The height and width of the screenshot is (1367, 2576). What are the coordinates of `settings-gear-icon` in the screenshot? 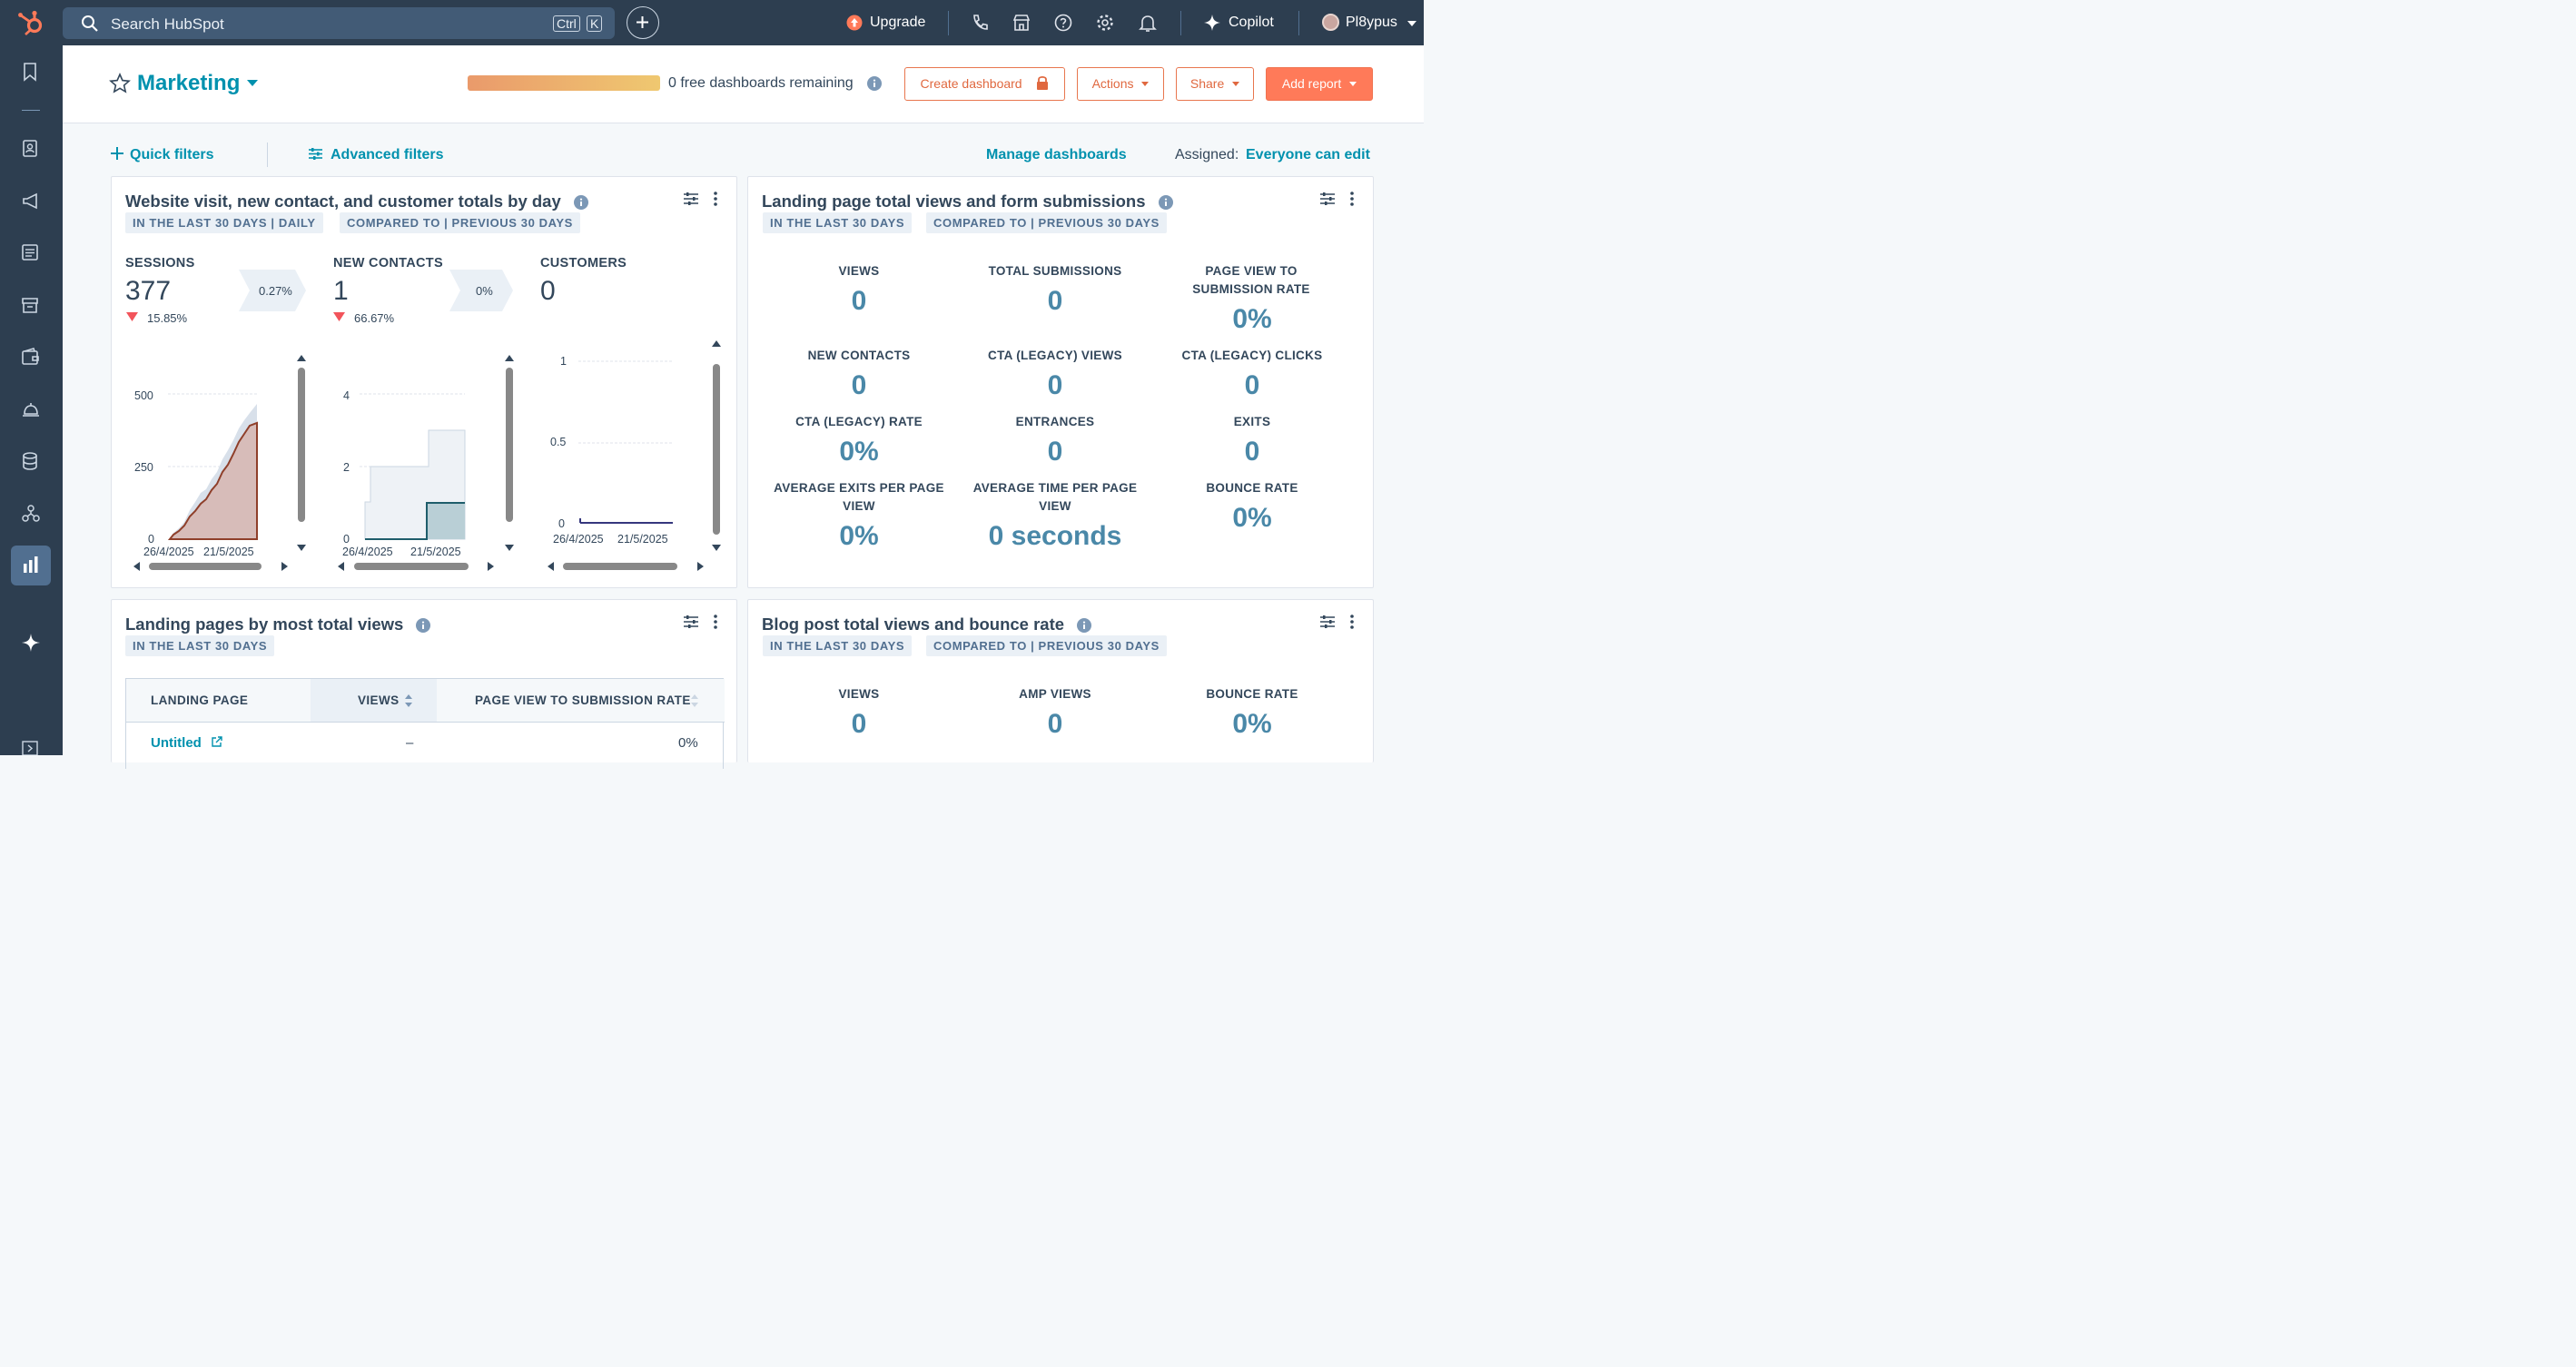 It's located at (1105, 23).